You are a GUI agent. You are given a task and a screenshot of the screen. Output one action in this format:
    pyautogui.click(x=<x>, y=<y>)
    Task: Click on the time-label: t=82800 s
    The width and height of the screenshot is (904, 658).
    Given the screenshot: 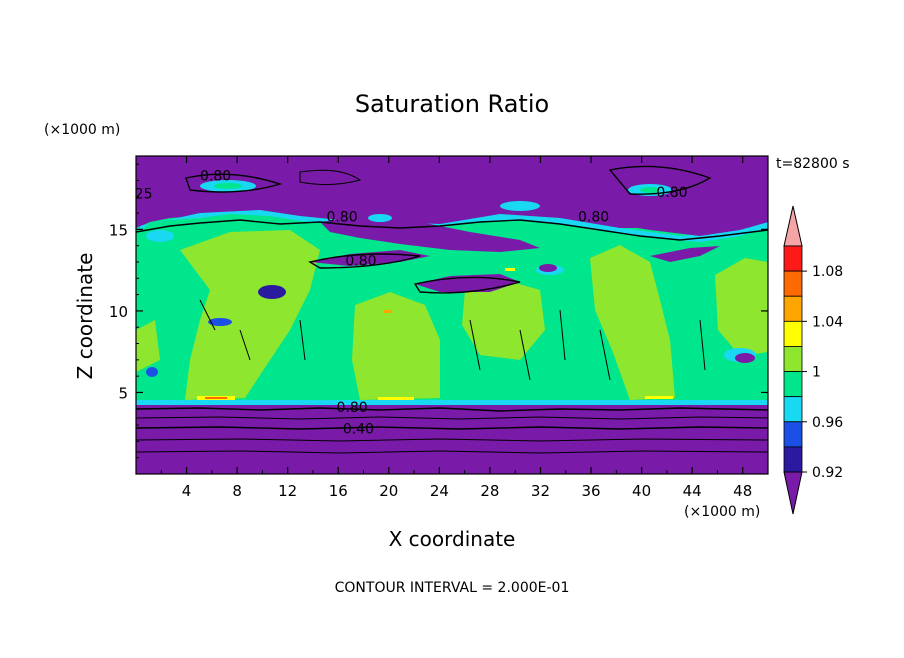 What is the action you would take?
    pyautogui.click(x=813, y=164)
    